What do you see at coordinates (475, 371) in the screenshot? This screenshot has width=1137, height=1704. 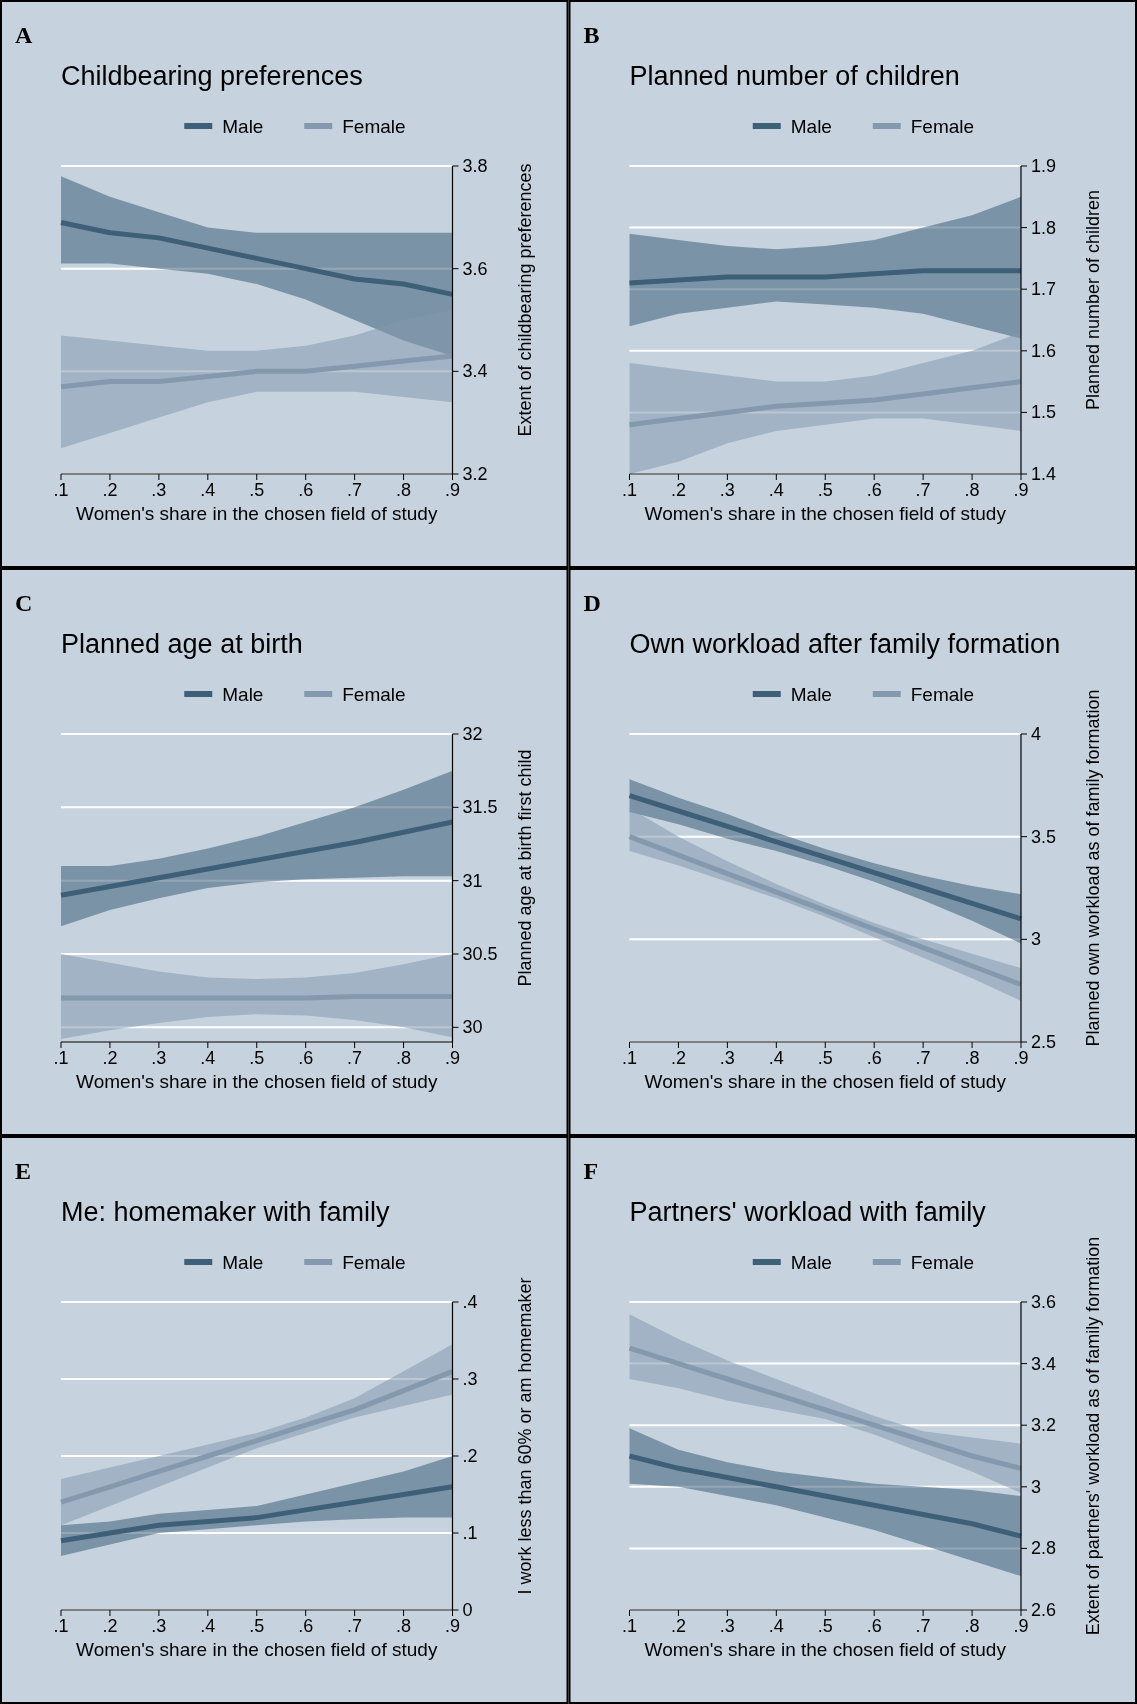 I see `y-tick-label: 3.4` at bounding box center [475, 371].